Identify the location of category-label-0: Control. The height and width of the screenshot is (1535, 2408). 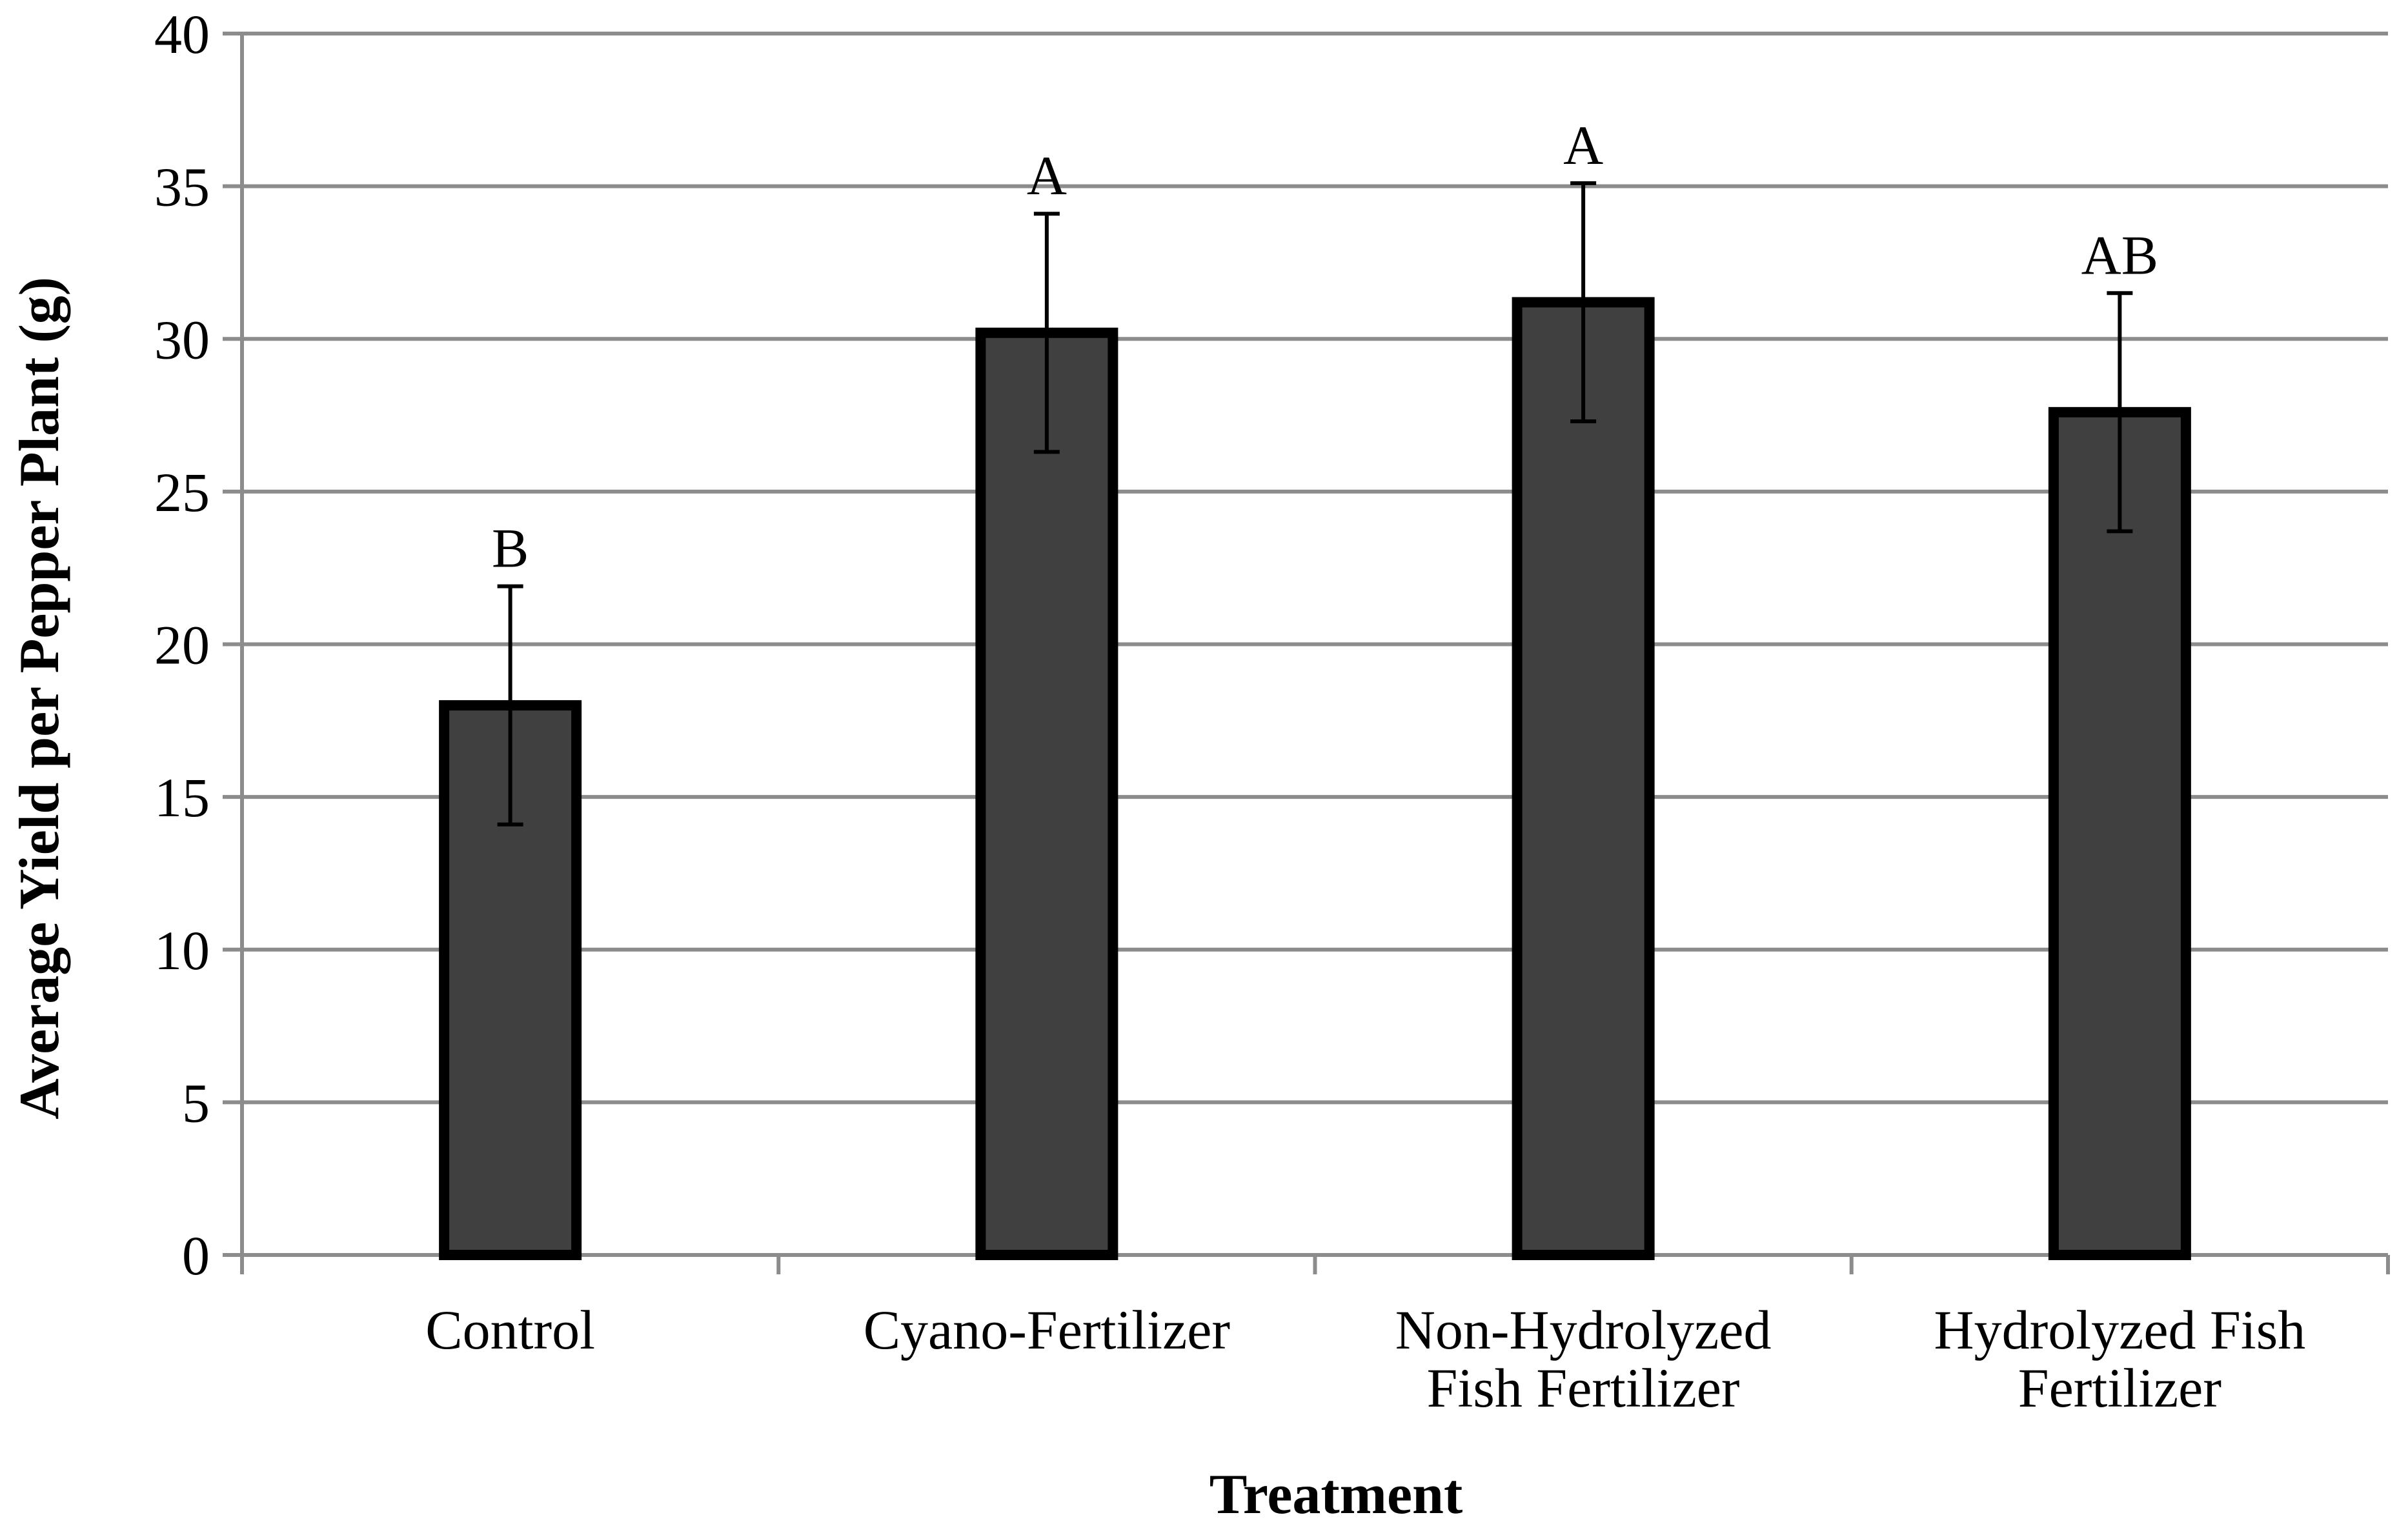
(510, 1330).